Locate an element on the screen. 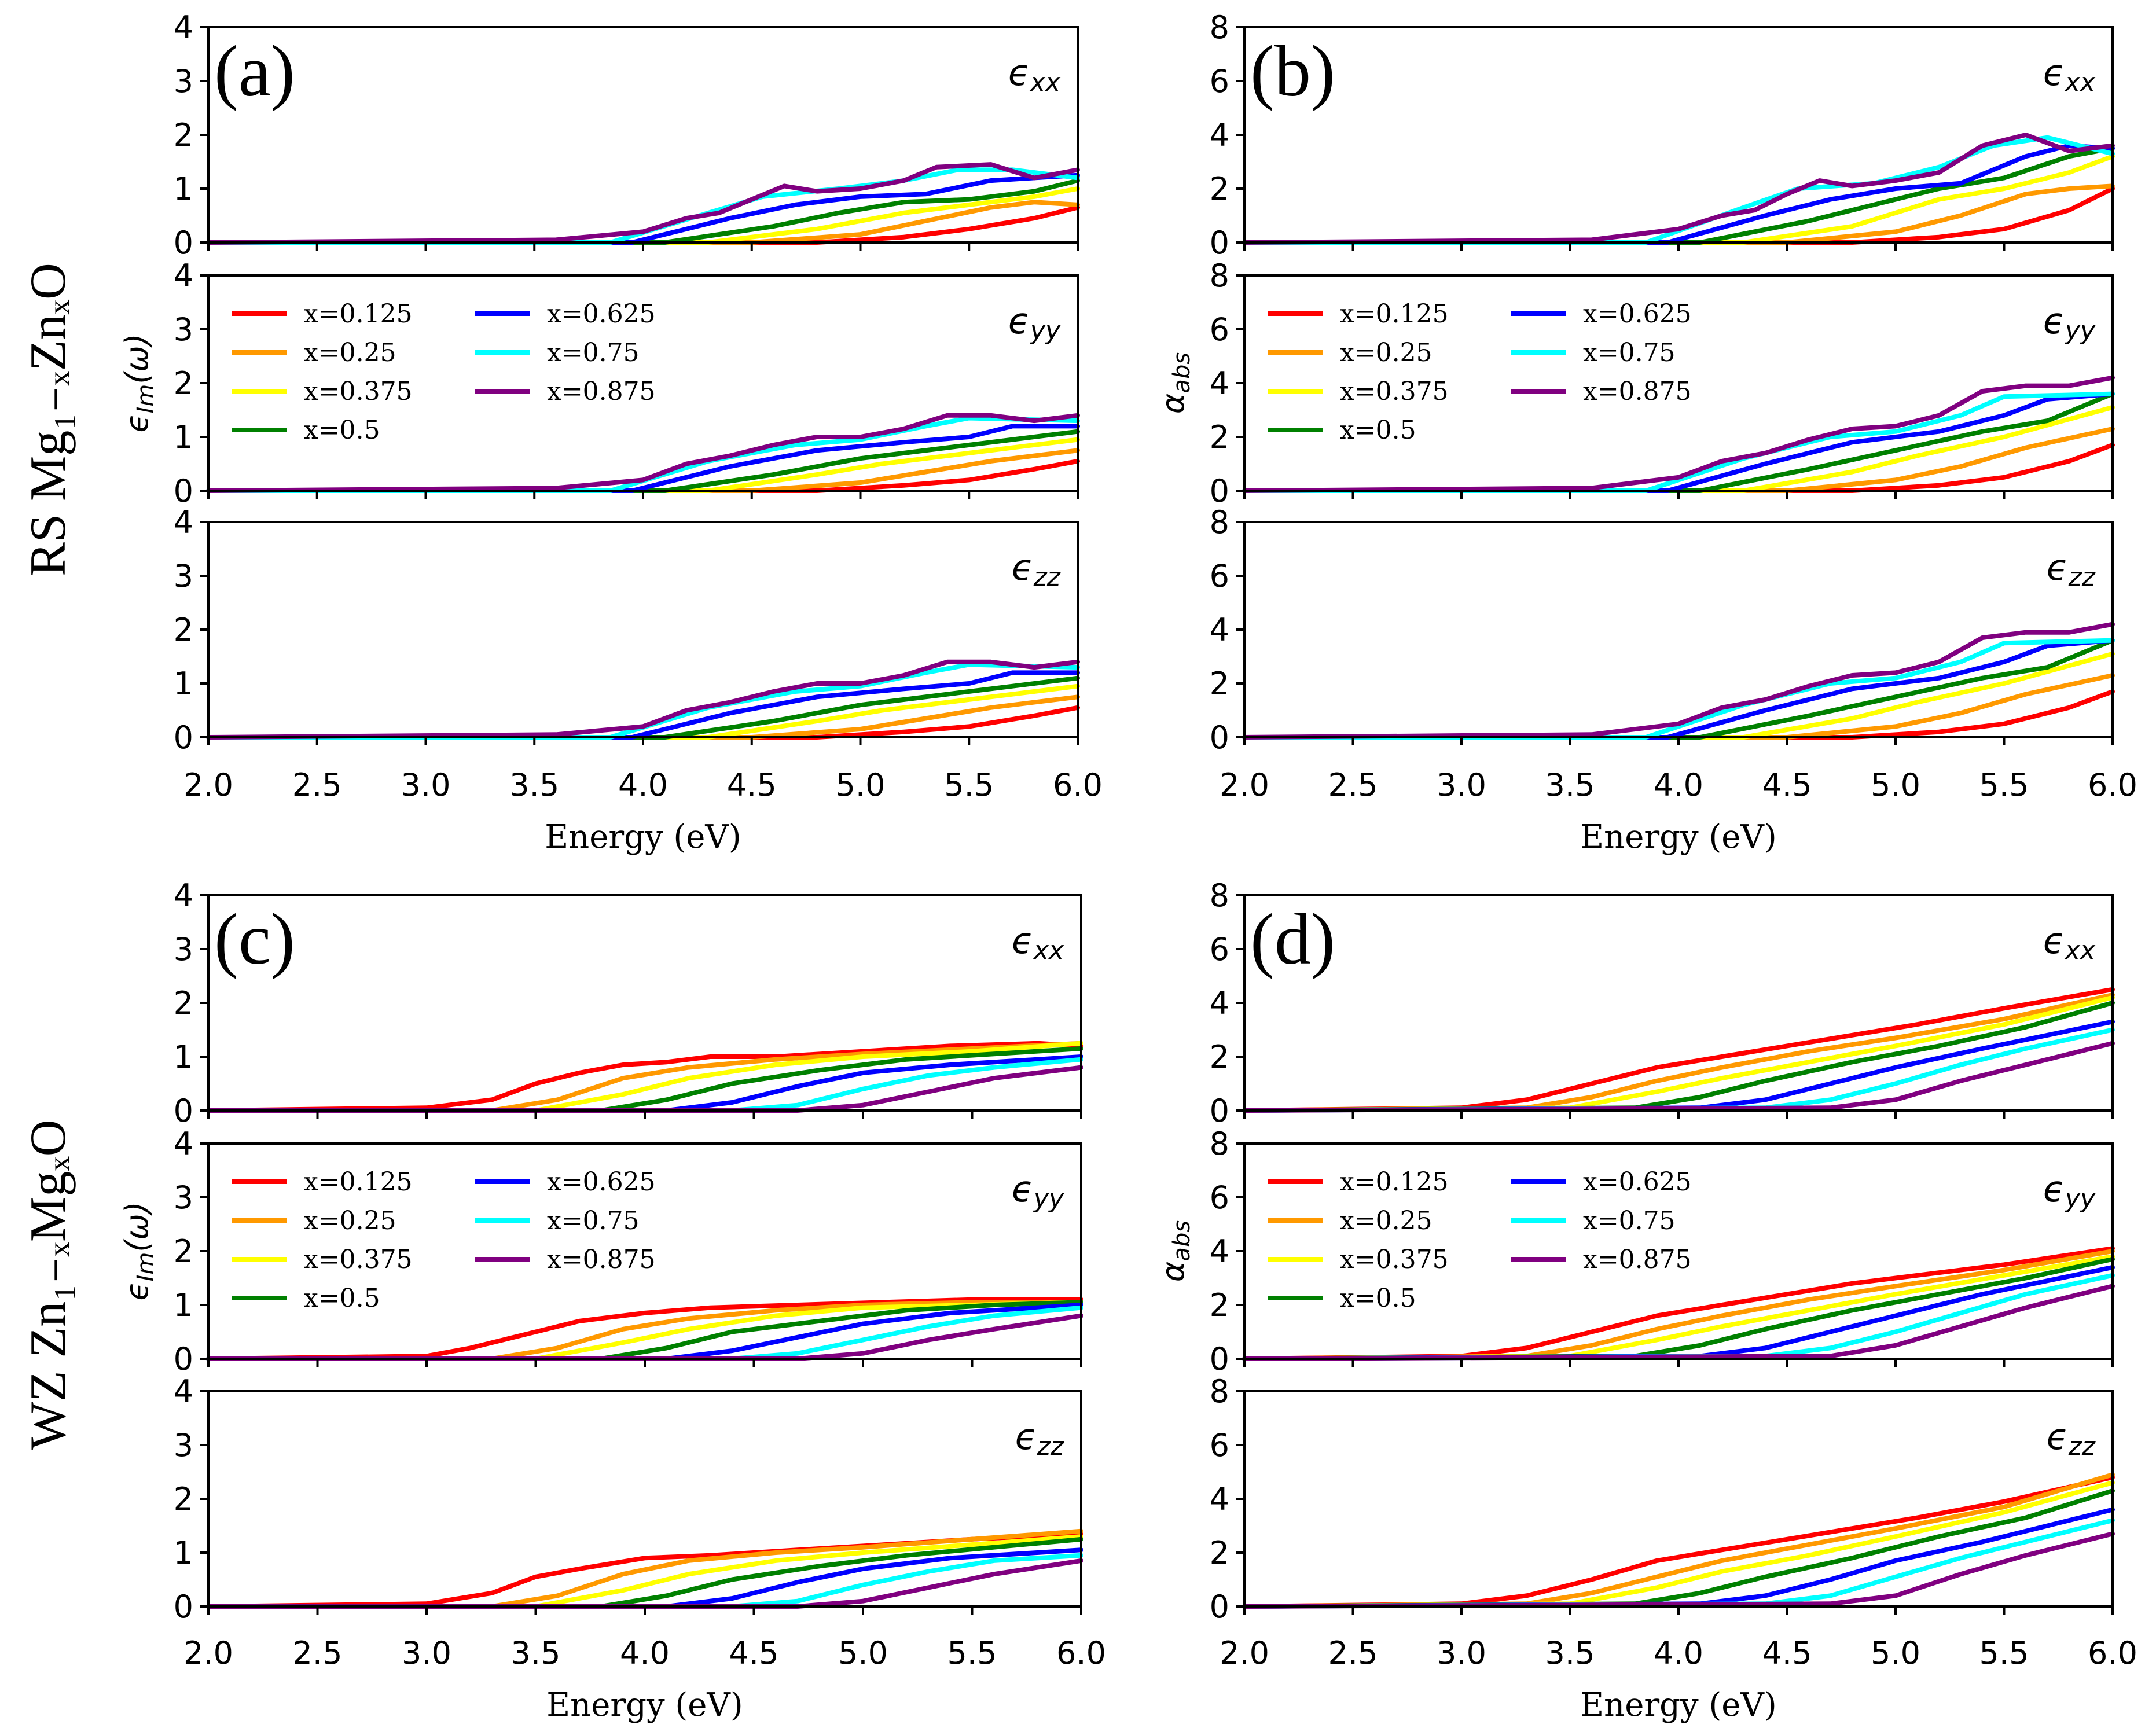 The height and width of the screenshot is (1728, 2156). x-tick-label: 6.0 is located at coordinates (2112, 785).